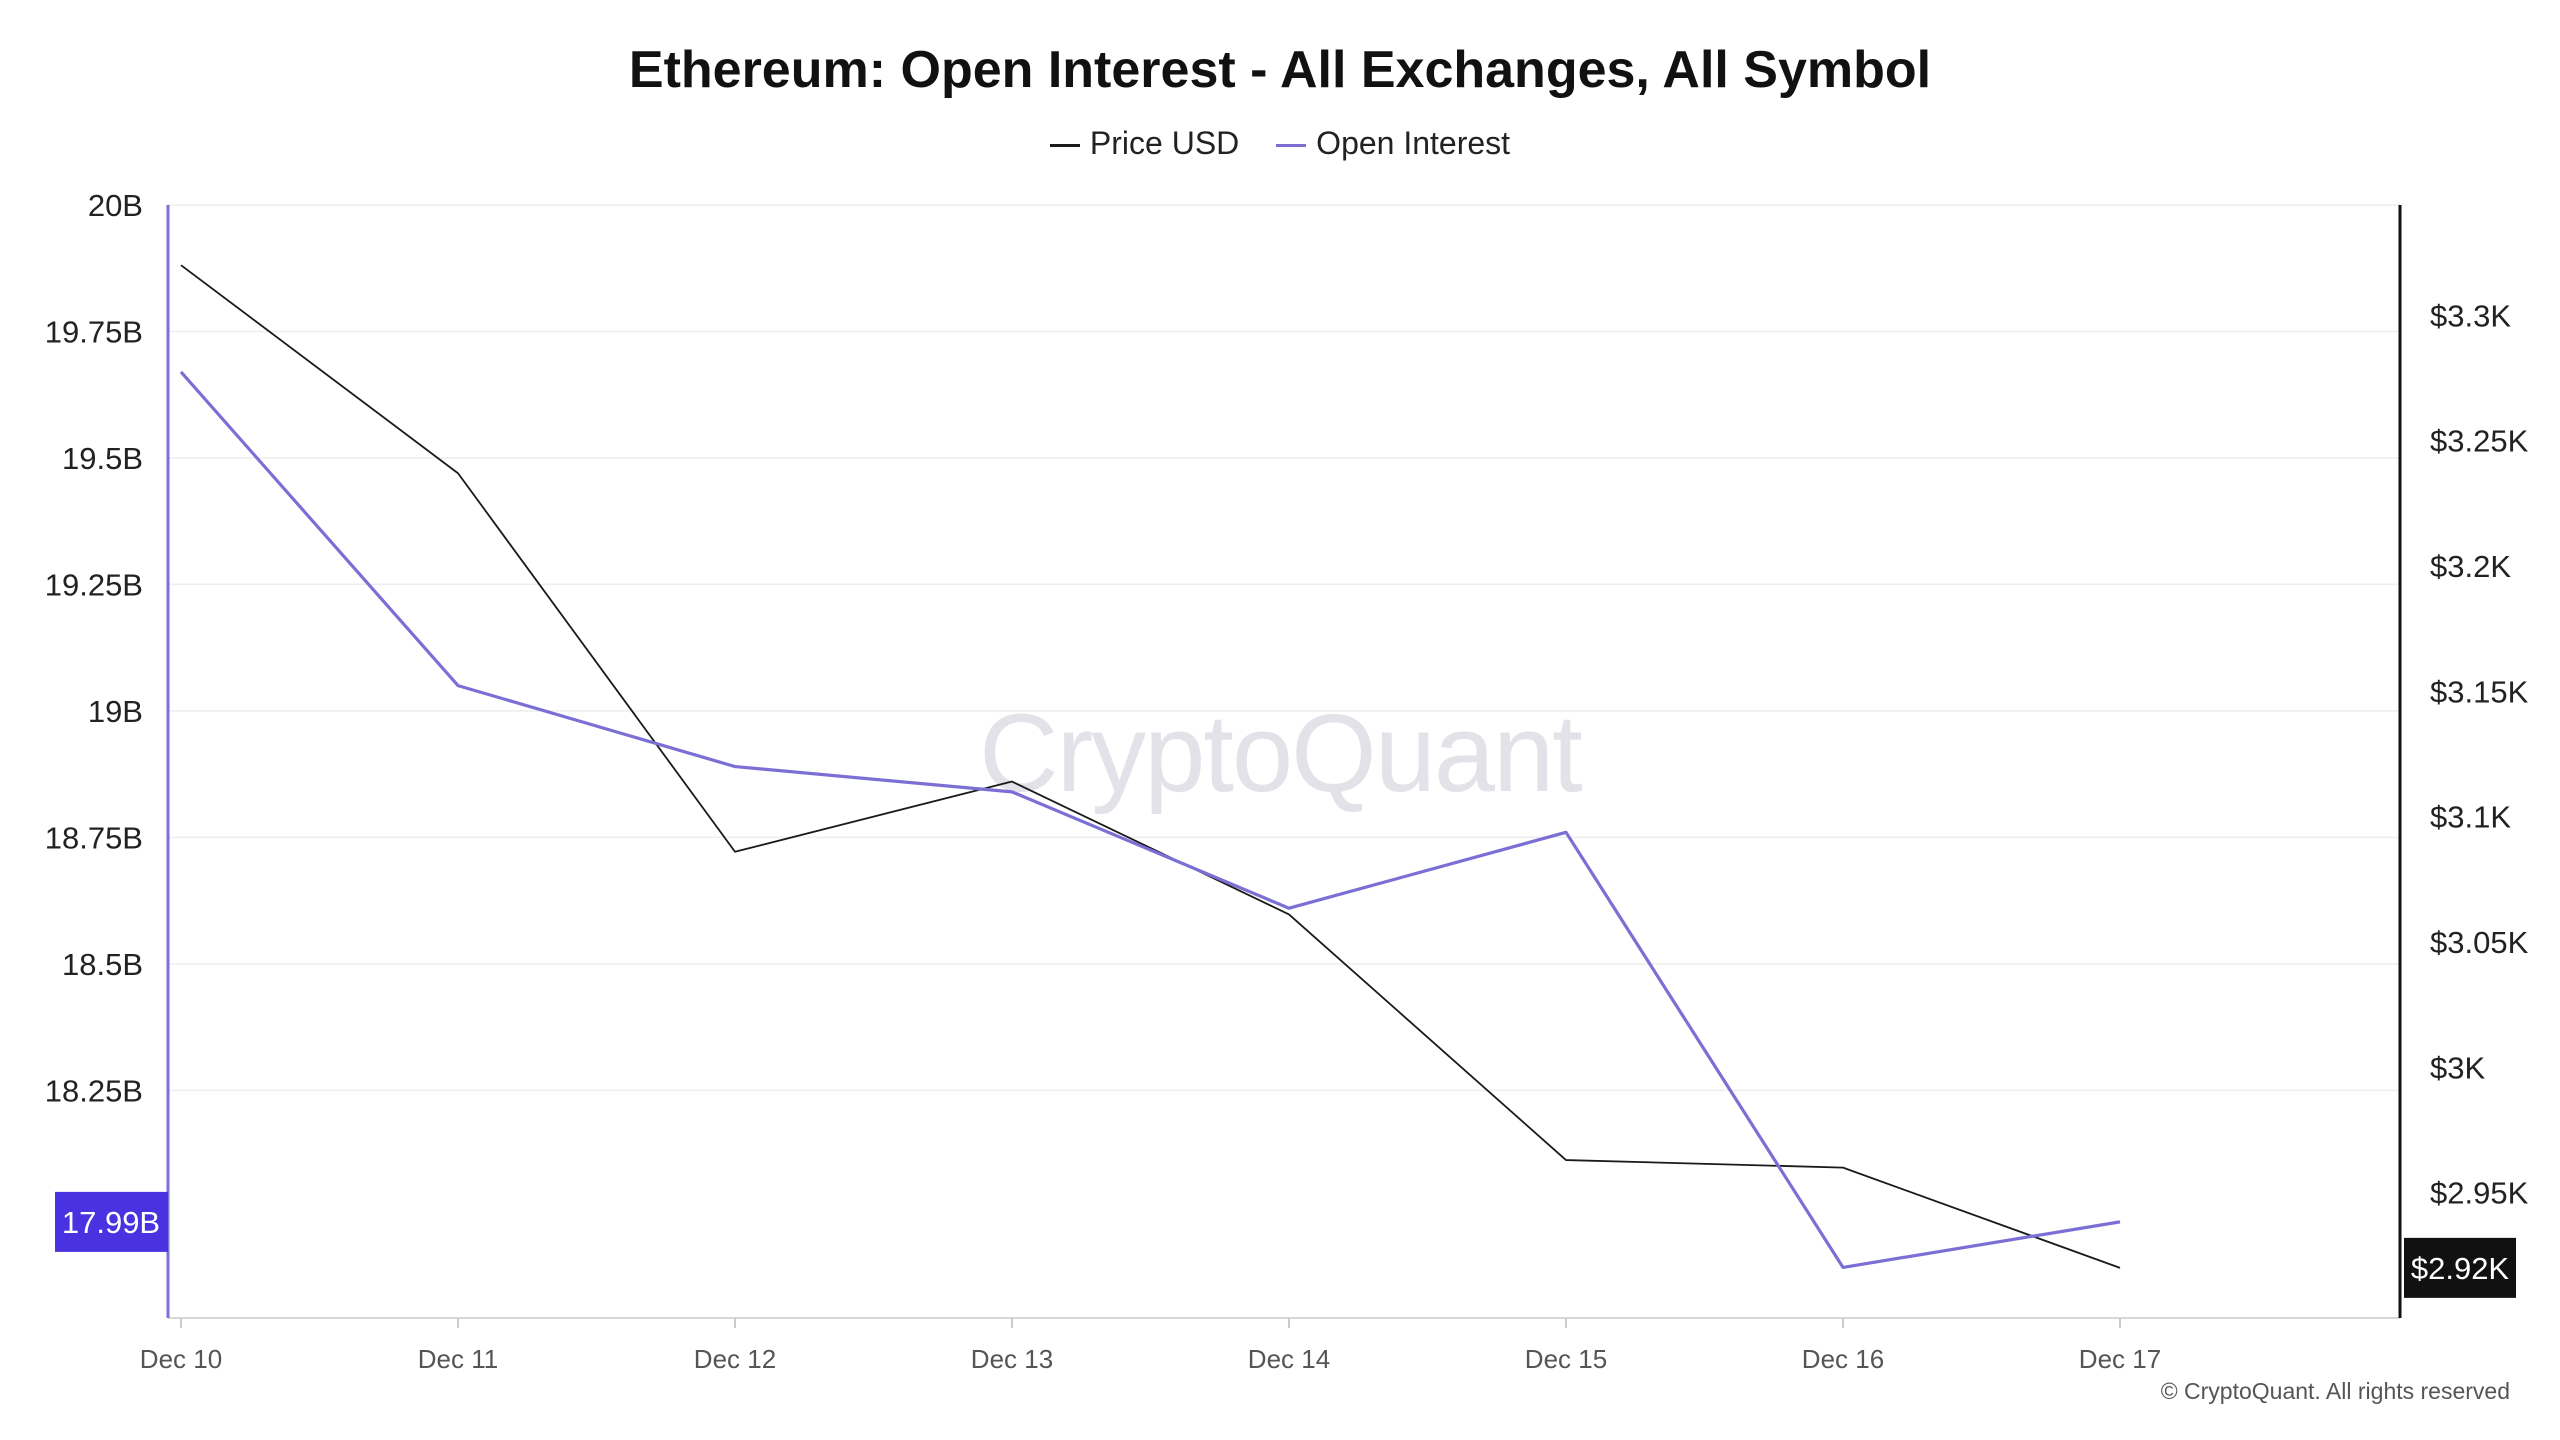 The width and height of the screenshot is (2560, 1440). I want to click on x-tick-label: Dec 13, so click(1012, 1359).